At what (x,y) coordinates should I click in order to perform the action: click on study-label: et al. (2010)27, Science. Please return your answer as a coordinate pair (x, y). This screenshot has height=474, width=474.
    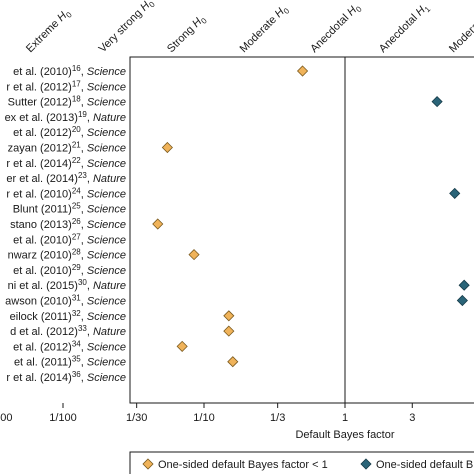
    Looking at the image, I should click on (69, 239).